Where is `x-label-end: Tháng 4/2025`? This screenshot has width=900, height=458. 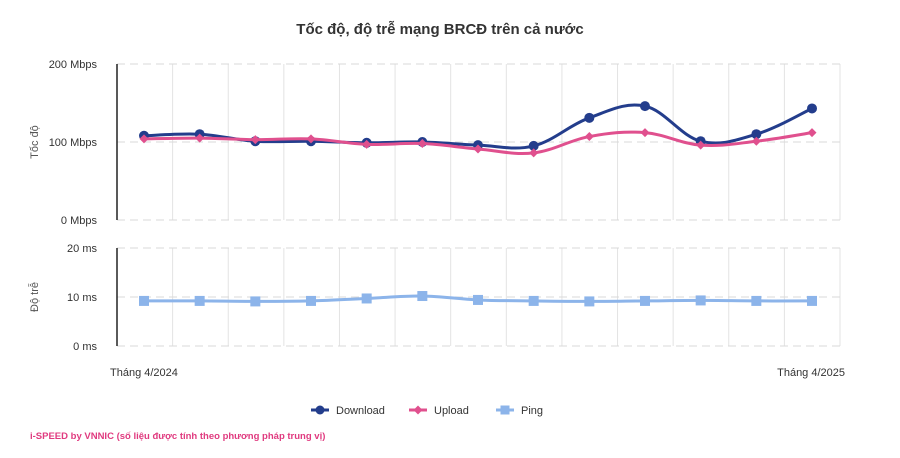
x-label-end: Tháng 4/2025 is located at coordinates (811, 373).